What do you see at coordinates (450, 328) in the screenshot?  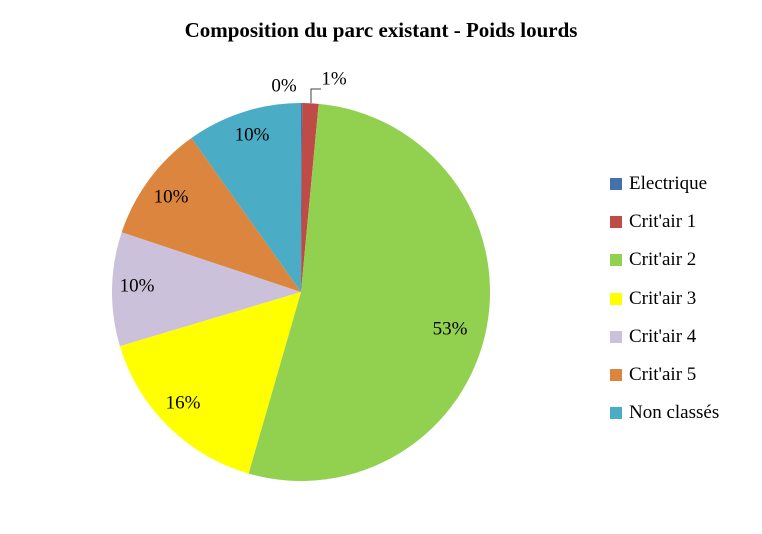 I see `data-label-3: 53%` at bounding box center [450, 328].